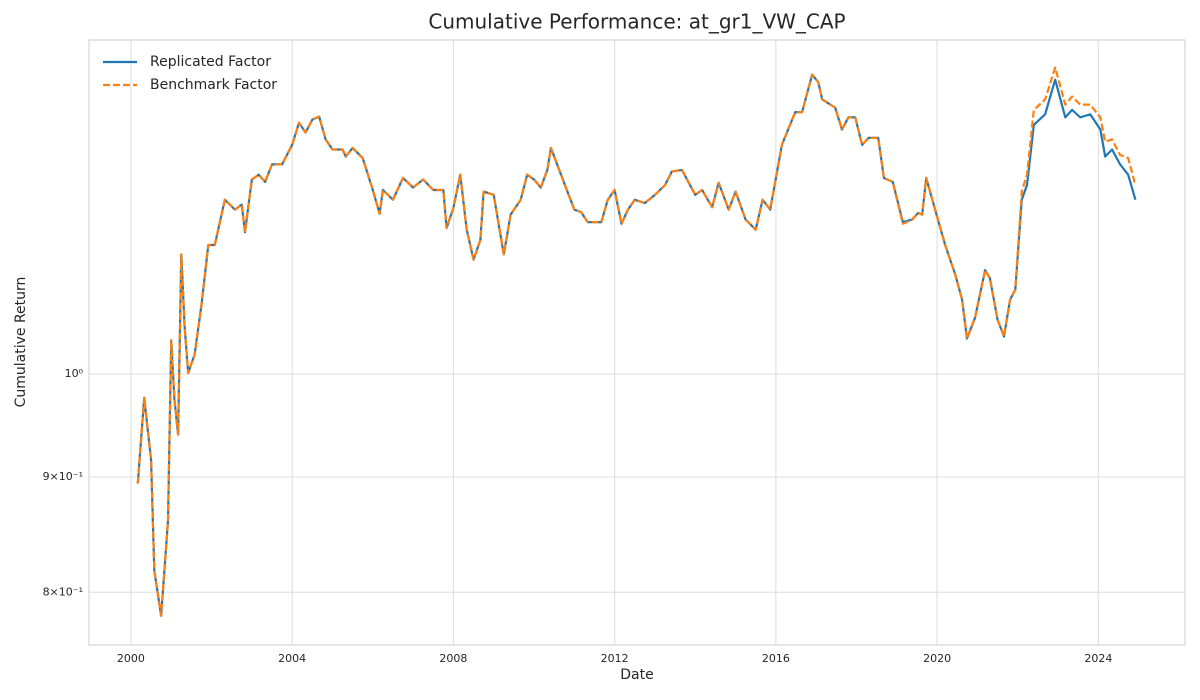 The height and width of the screenshot is (700, 1200). I want to click on legend-label: Replicated Factor, so click(210, 62).